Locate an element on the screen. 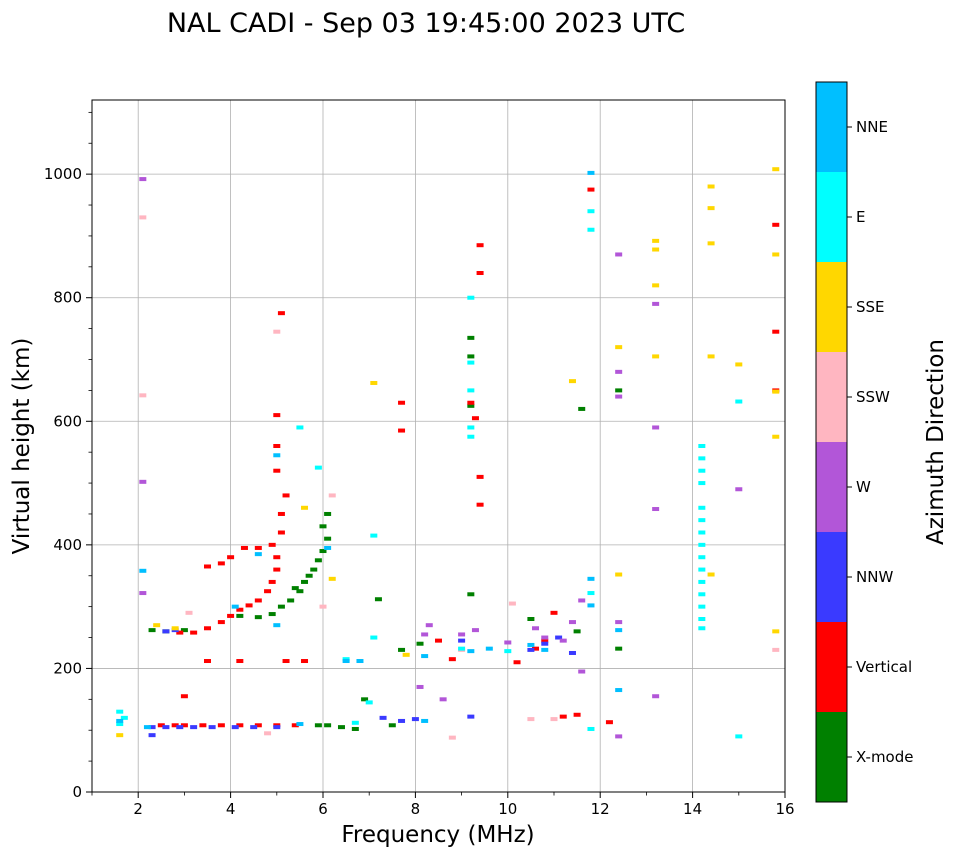 Image resolution: width=958 pixels, height=857 pixels. x-tick-label: 2 is located at coordinates (138, 809).